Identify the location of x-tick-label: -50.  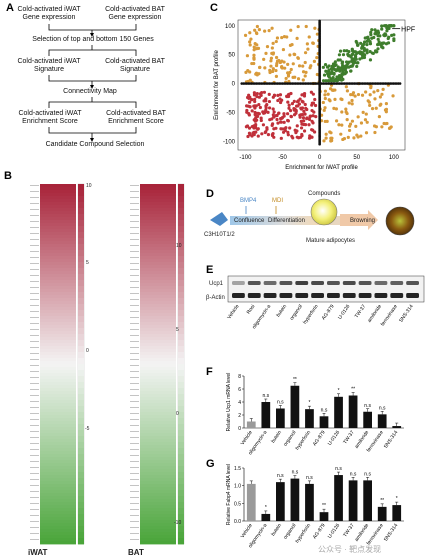
(282, 158).